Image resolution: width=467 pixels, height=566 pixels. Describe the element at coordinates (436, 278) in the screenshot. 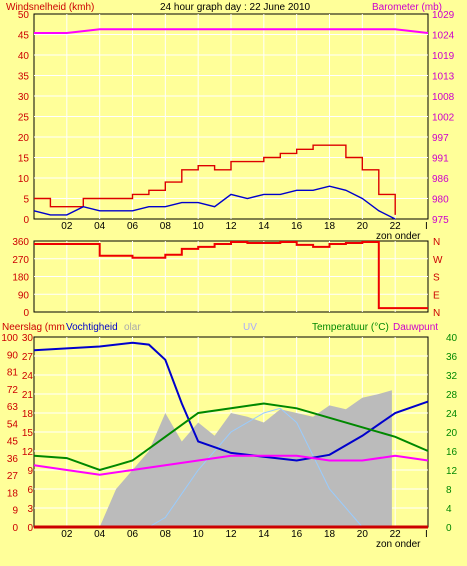

I see `tick-label: S` at that location.